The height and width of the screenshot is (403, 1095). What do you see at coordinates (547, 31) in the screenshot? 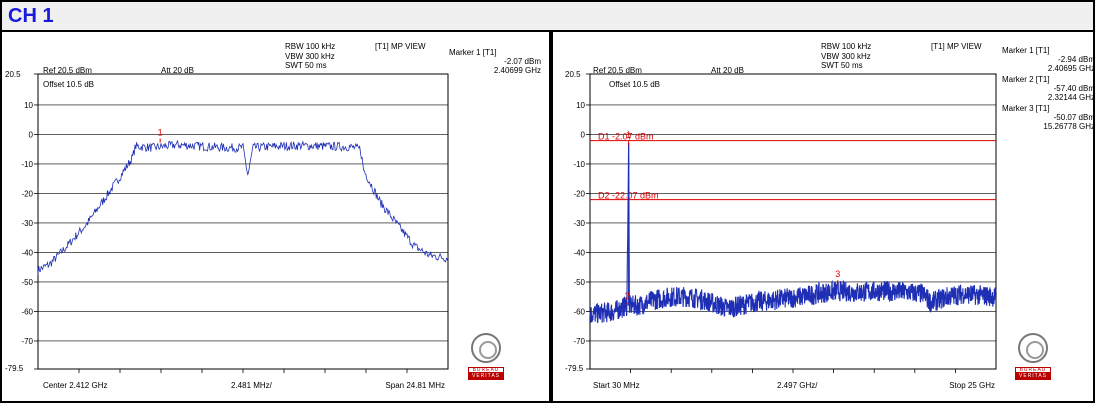
I see `header-divider` at bounding box center [547, 31].